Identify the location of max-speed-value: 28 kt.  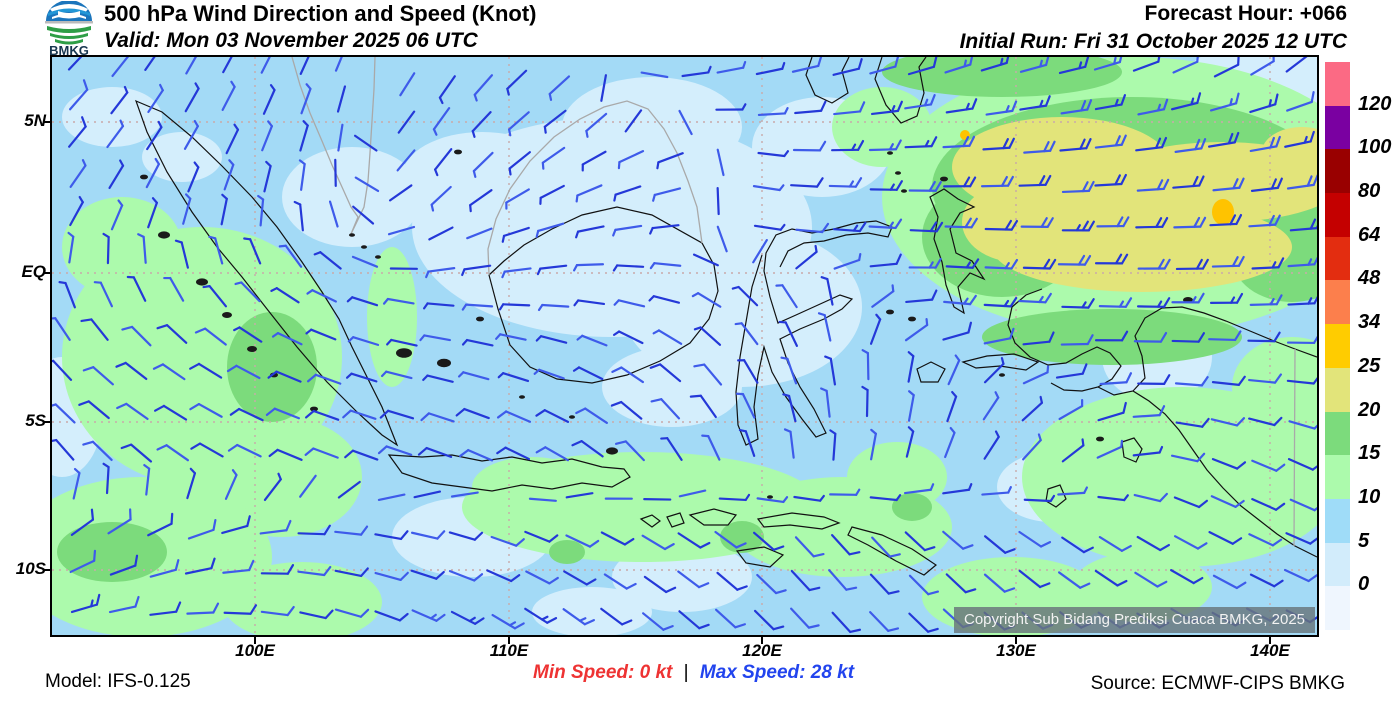
(832, 672).